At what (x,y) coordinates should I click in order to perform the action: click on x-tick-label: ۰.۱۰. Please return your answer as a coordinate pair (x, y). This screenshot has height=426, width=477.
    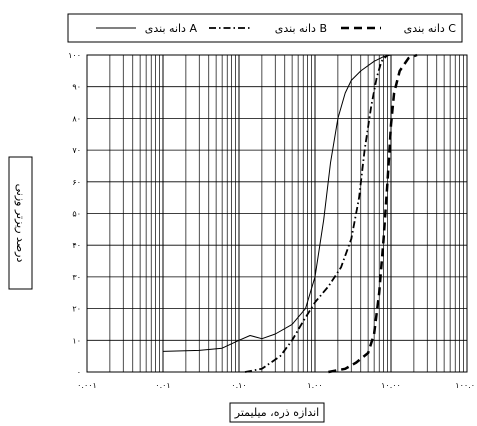
    Looking at the image, I should click on (238, 385).